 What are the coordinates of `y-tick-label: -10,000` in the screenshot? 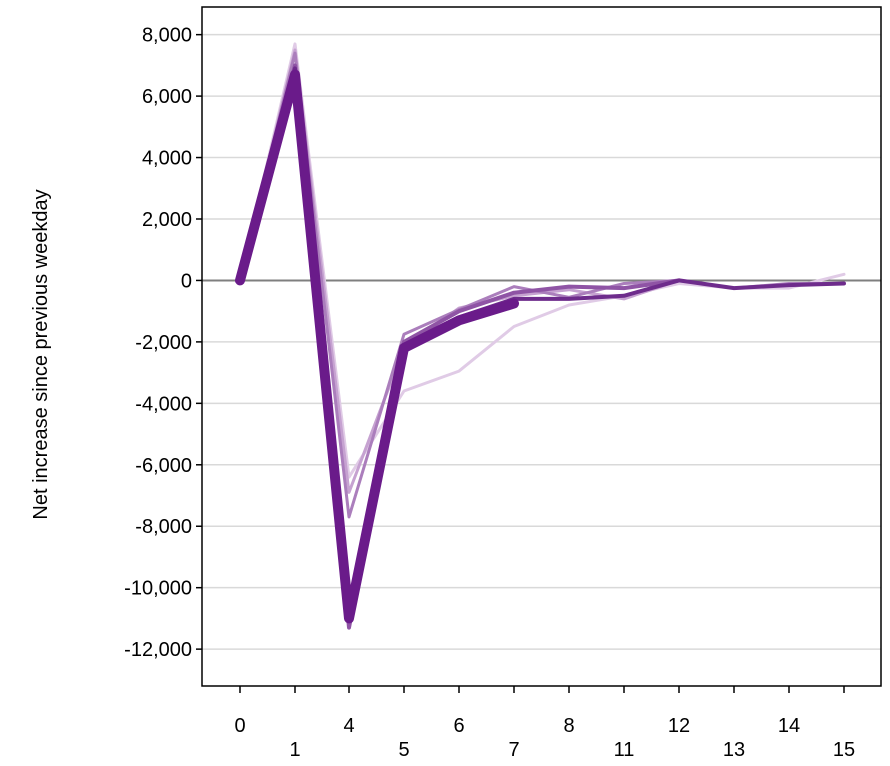 It's located at (158, 589).